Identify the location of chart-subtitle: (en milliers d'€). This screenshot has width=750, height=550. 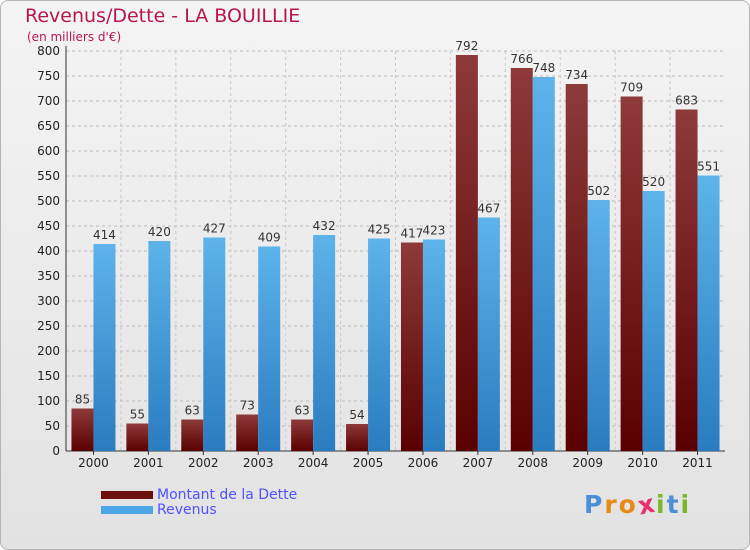
(74, 37).